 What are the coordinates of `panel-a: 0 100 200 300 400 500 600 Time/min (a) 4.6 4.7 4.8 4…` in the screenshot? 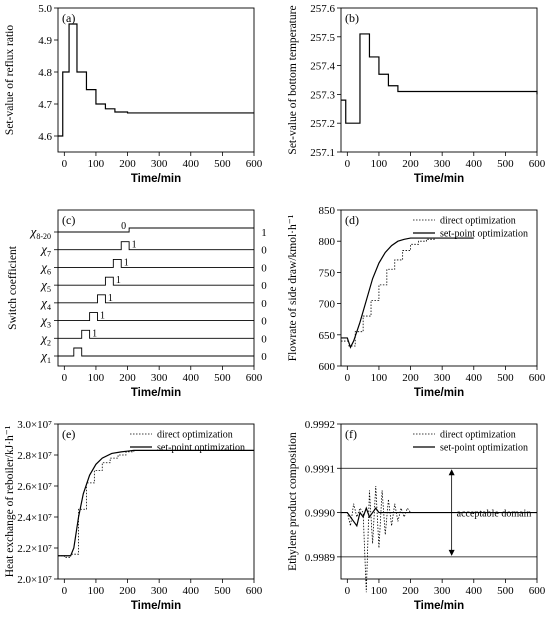 It's located at (133, 94).